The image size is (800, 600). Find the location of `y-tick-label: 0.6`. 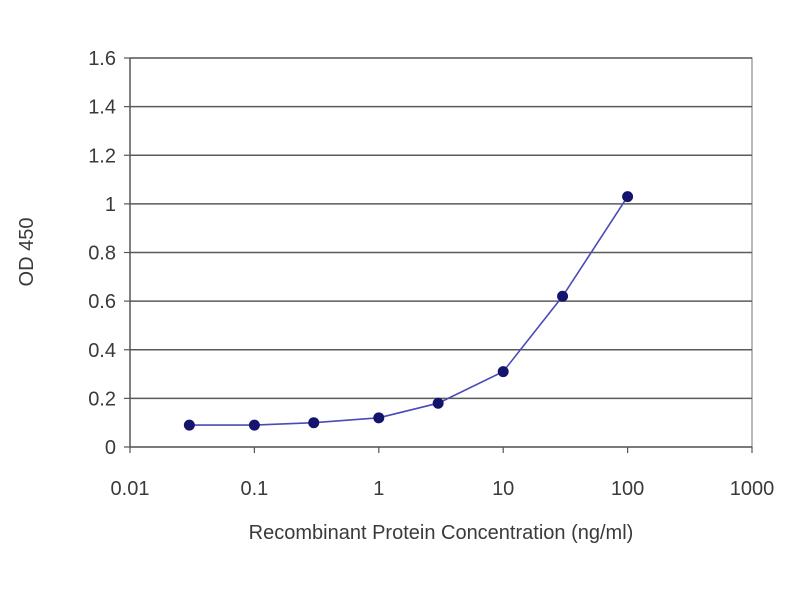

y-tick-label: 0.6 is located at coordinates (102, 302).